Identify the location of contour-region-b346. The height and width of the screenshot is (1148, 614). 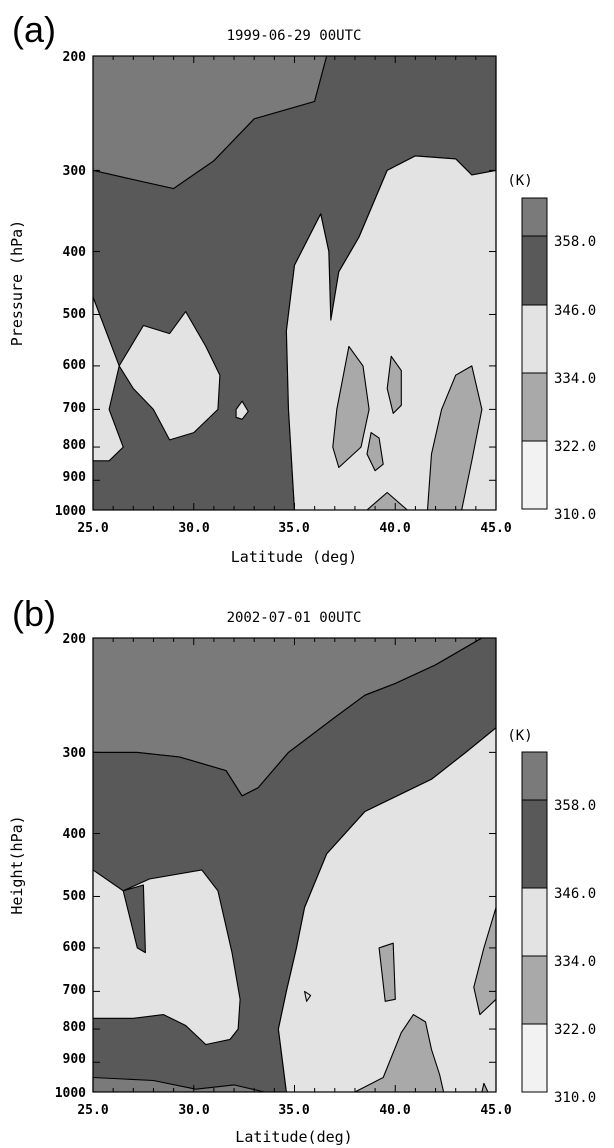
(134, 919).